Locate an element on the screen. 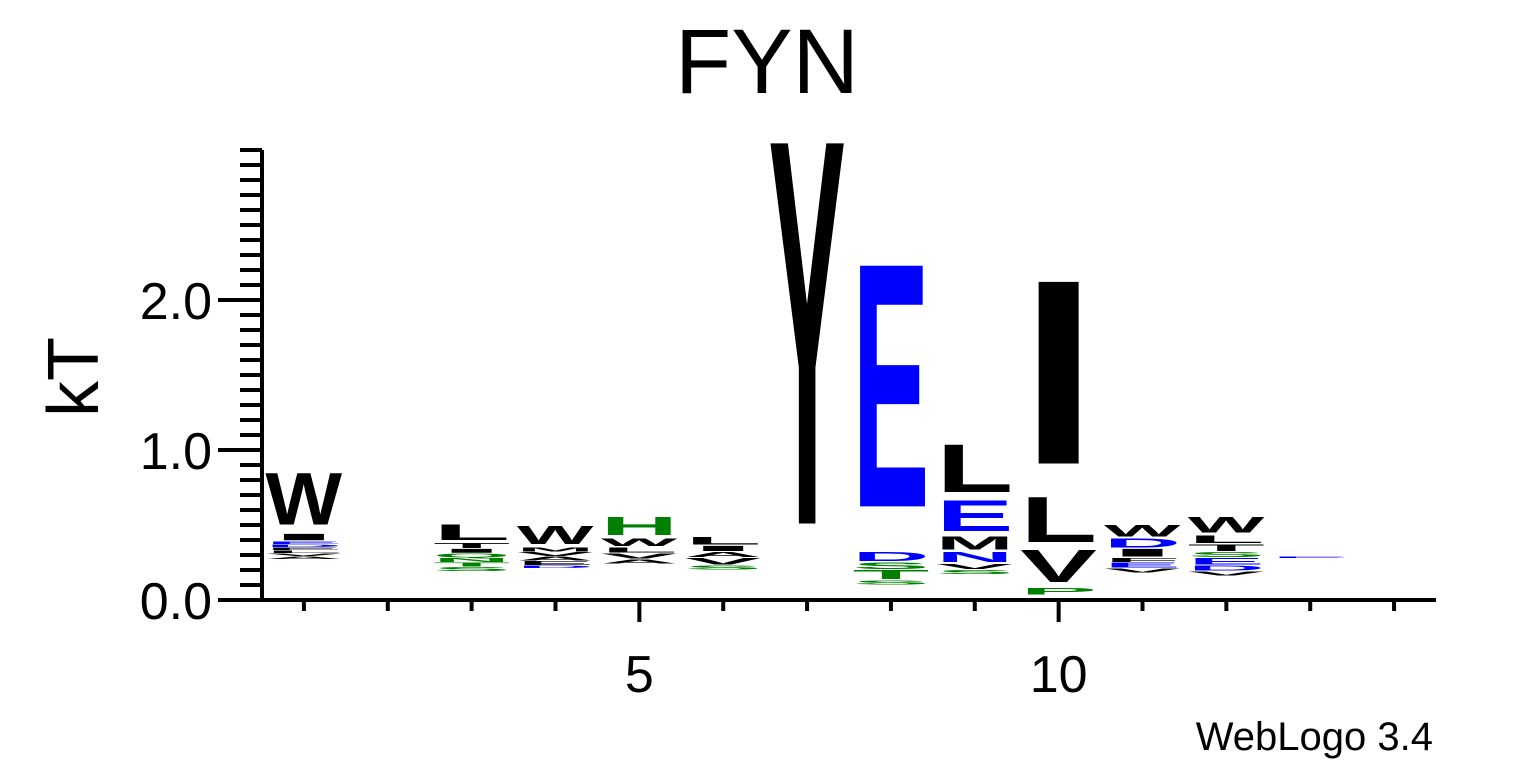  logo-letter-P: P is located at coordinates (1058, 591).